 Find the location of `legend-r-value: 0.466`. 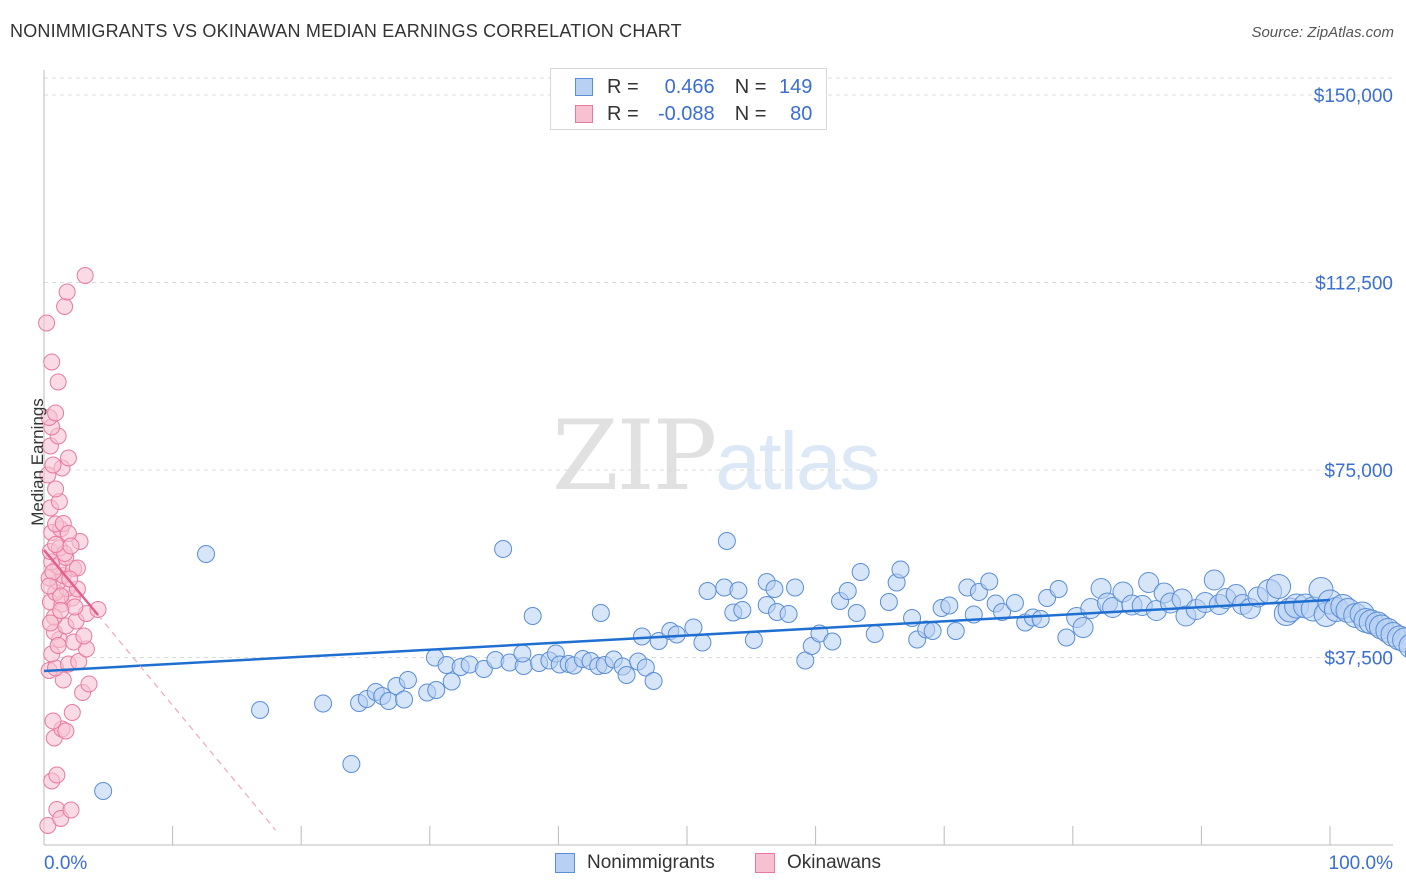

legend-r-value: 0.466 is located at coordinates (689, 86).